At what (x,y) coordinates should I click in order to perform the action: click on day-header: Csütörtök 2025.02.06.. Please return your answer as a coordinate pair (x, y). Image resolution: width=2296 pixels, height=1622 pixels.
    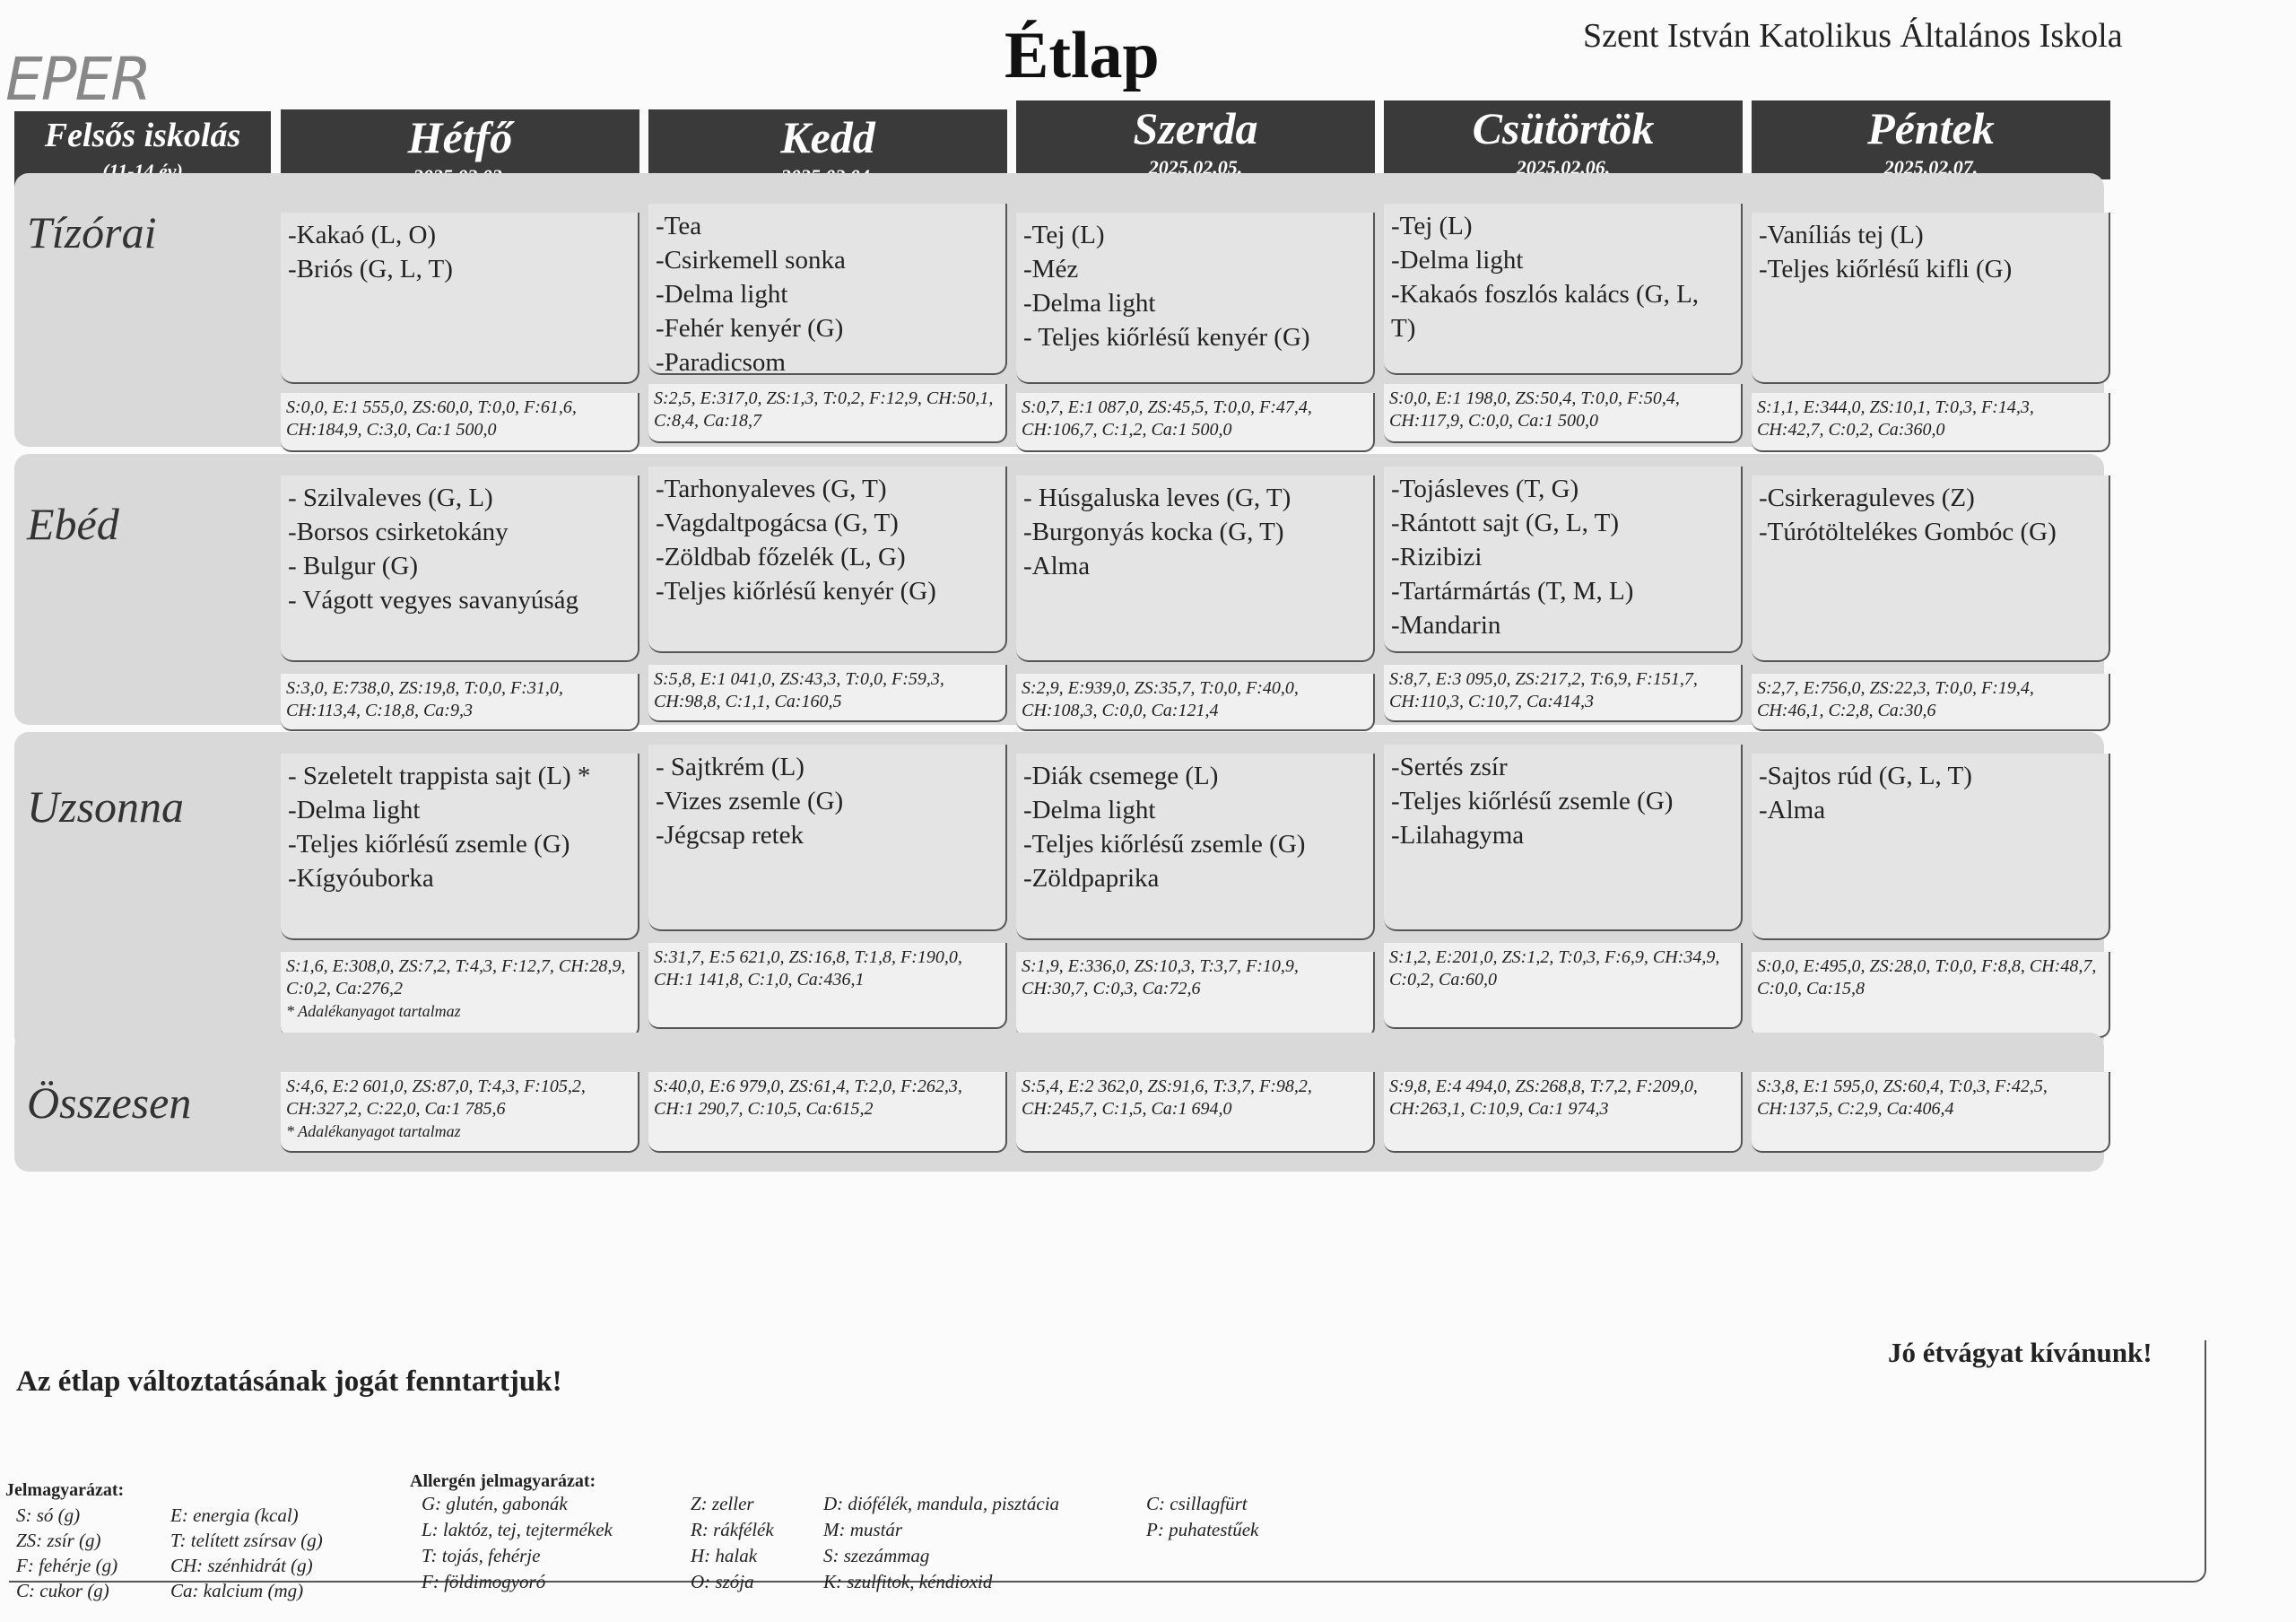
    Looking at the image, I should click on (1563, 139).